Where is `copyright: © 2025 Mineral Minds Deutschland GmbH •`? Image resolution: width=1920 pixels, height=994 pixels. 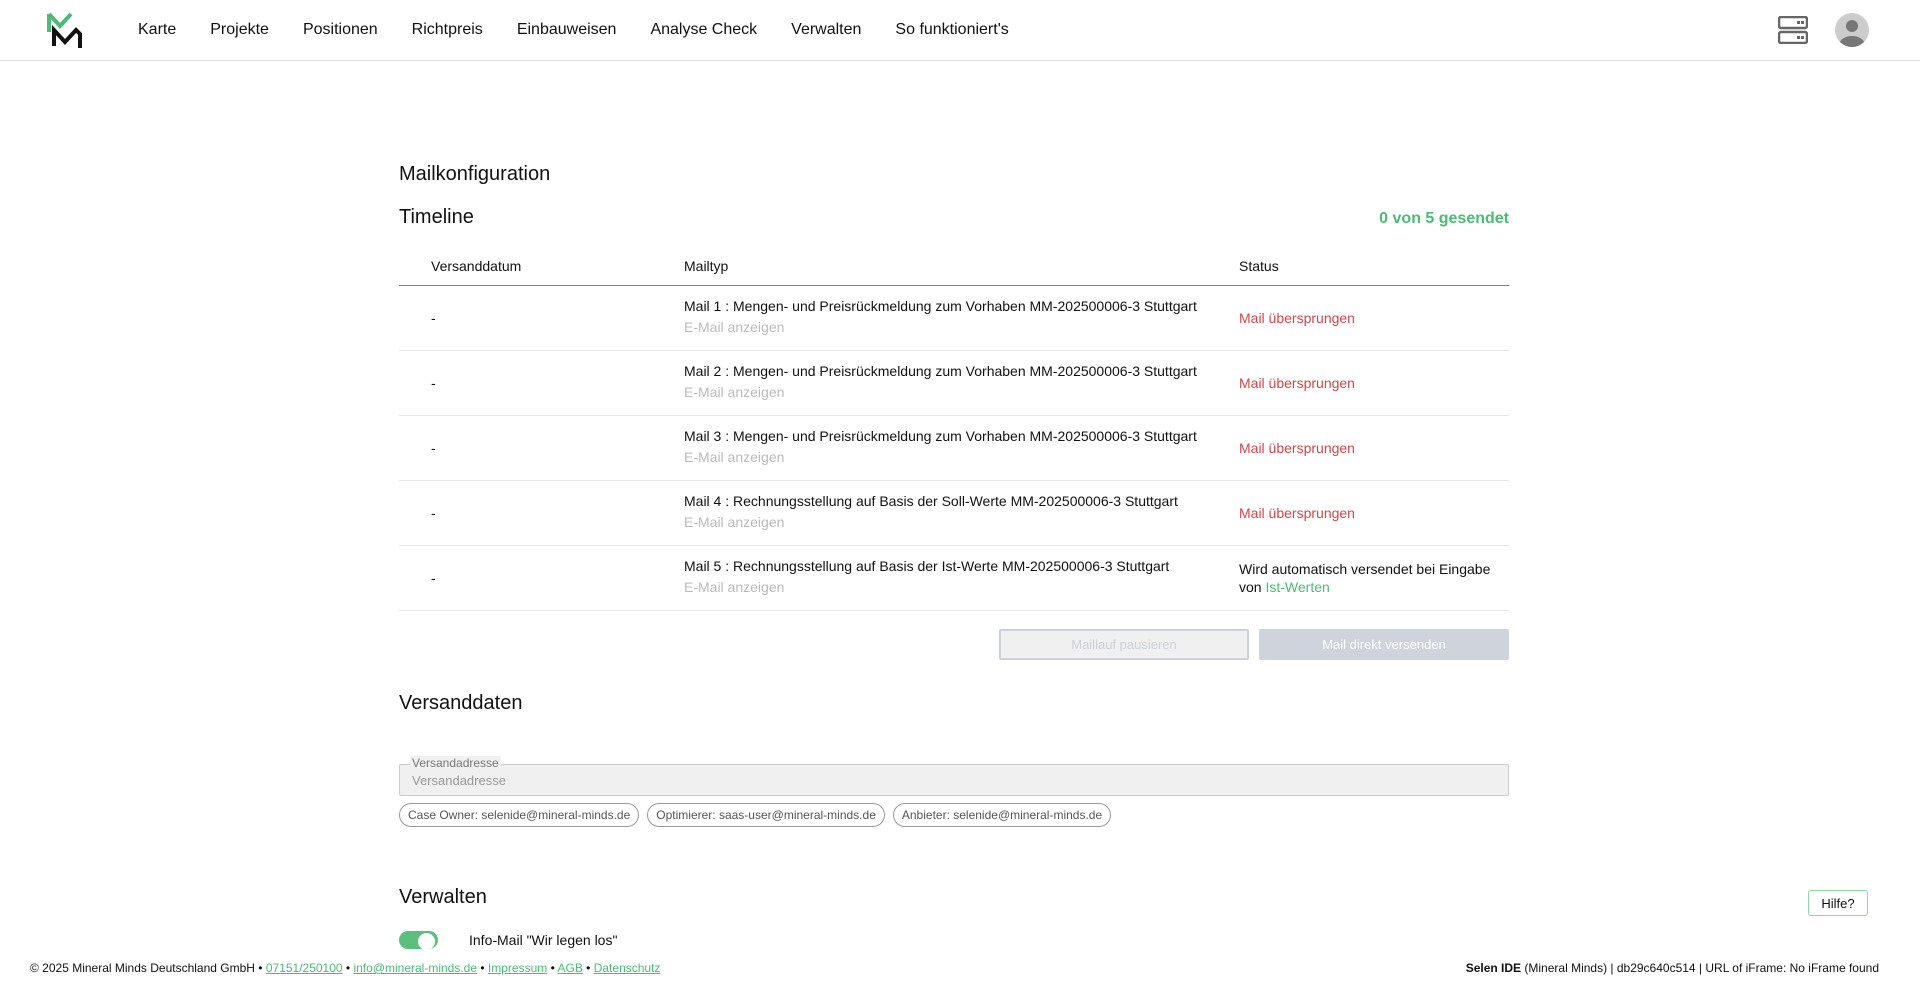 copyright: © 2025 Mineral Minds Deutschland GmbH • is located at coordinates (146, 968).